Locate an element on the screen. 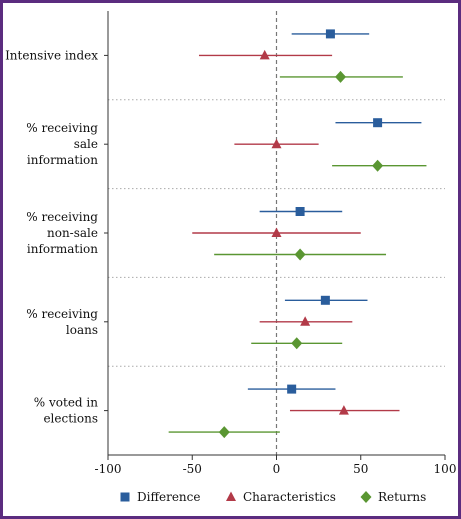 This screenshot has height=519, width=461. category-label: sale is located at coordinates (86, 144).